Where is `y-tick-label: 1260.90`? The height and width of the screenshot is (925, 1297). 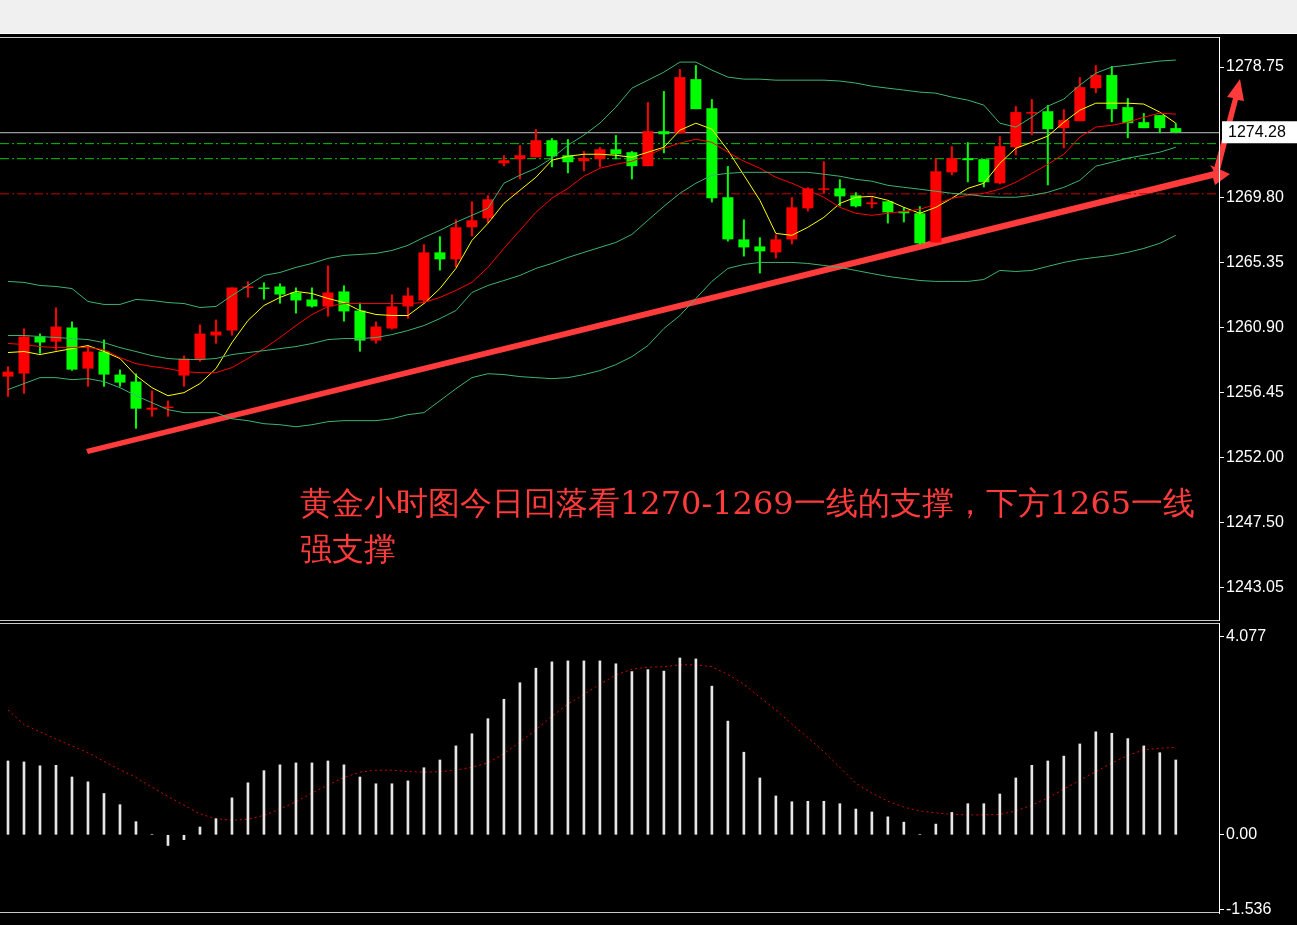 y-tick-label: 1260.90 is located at coordinates (1255, 326).